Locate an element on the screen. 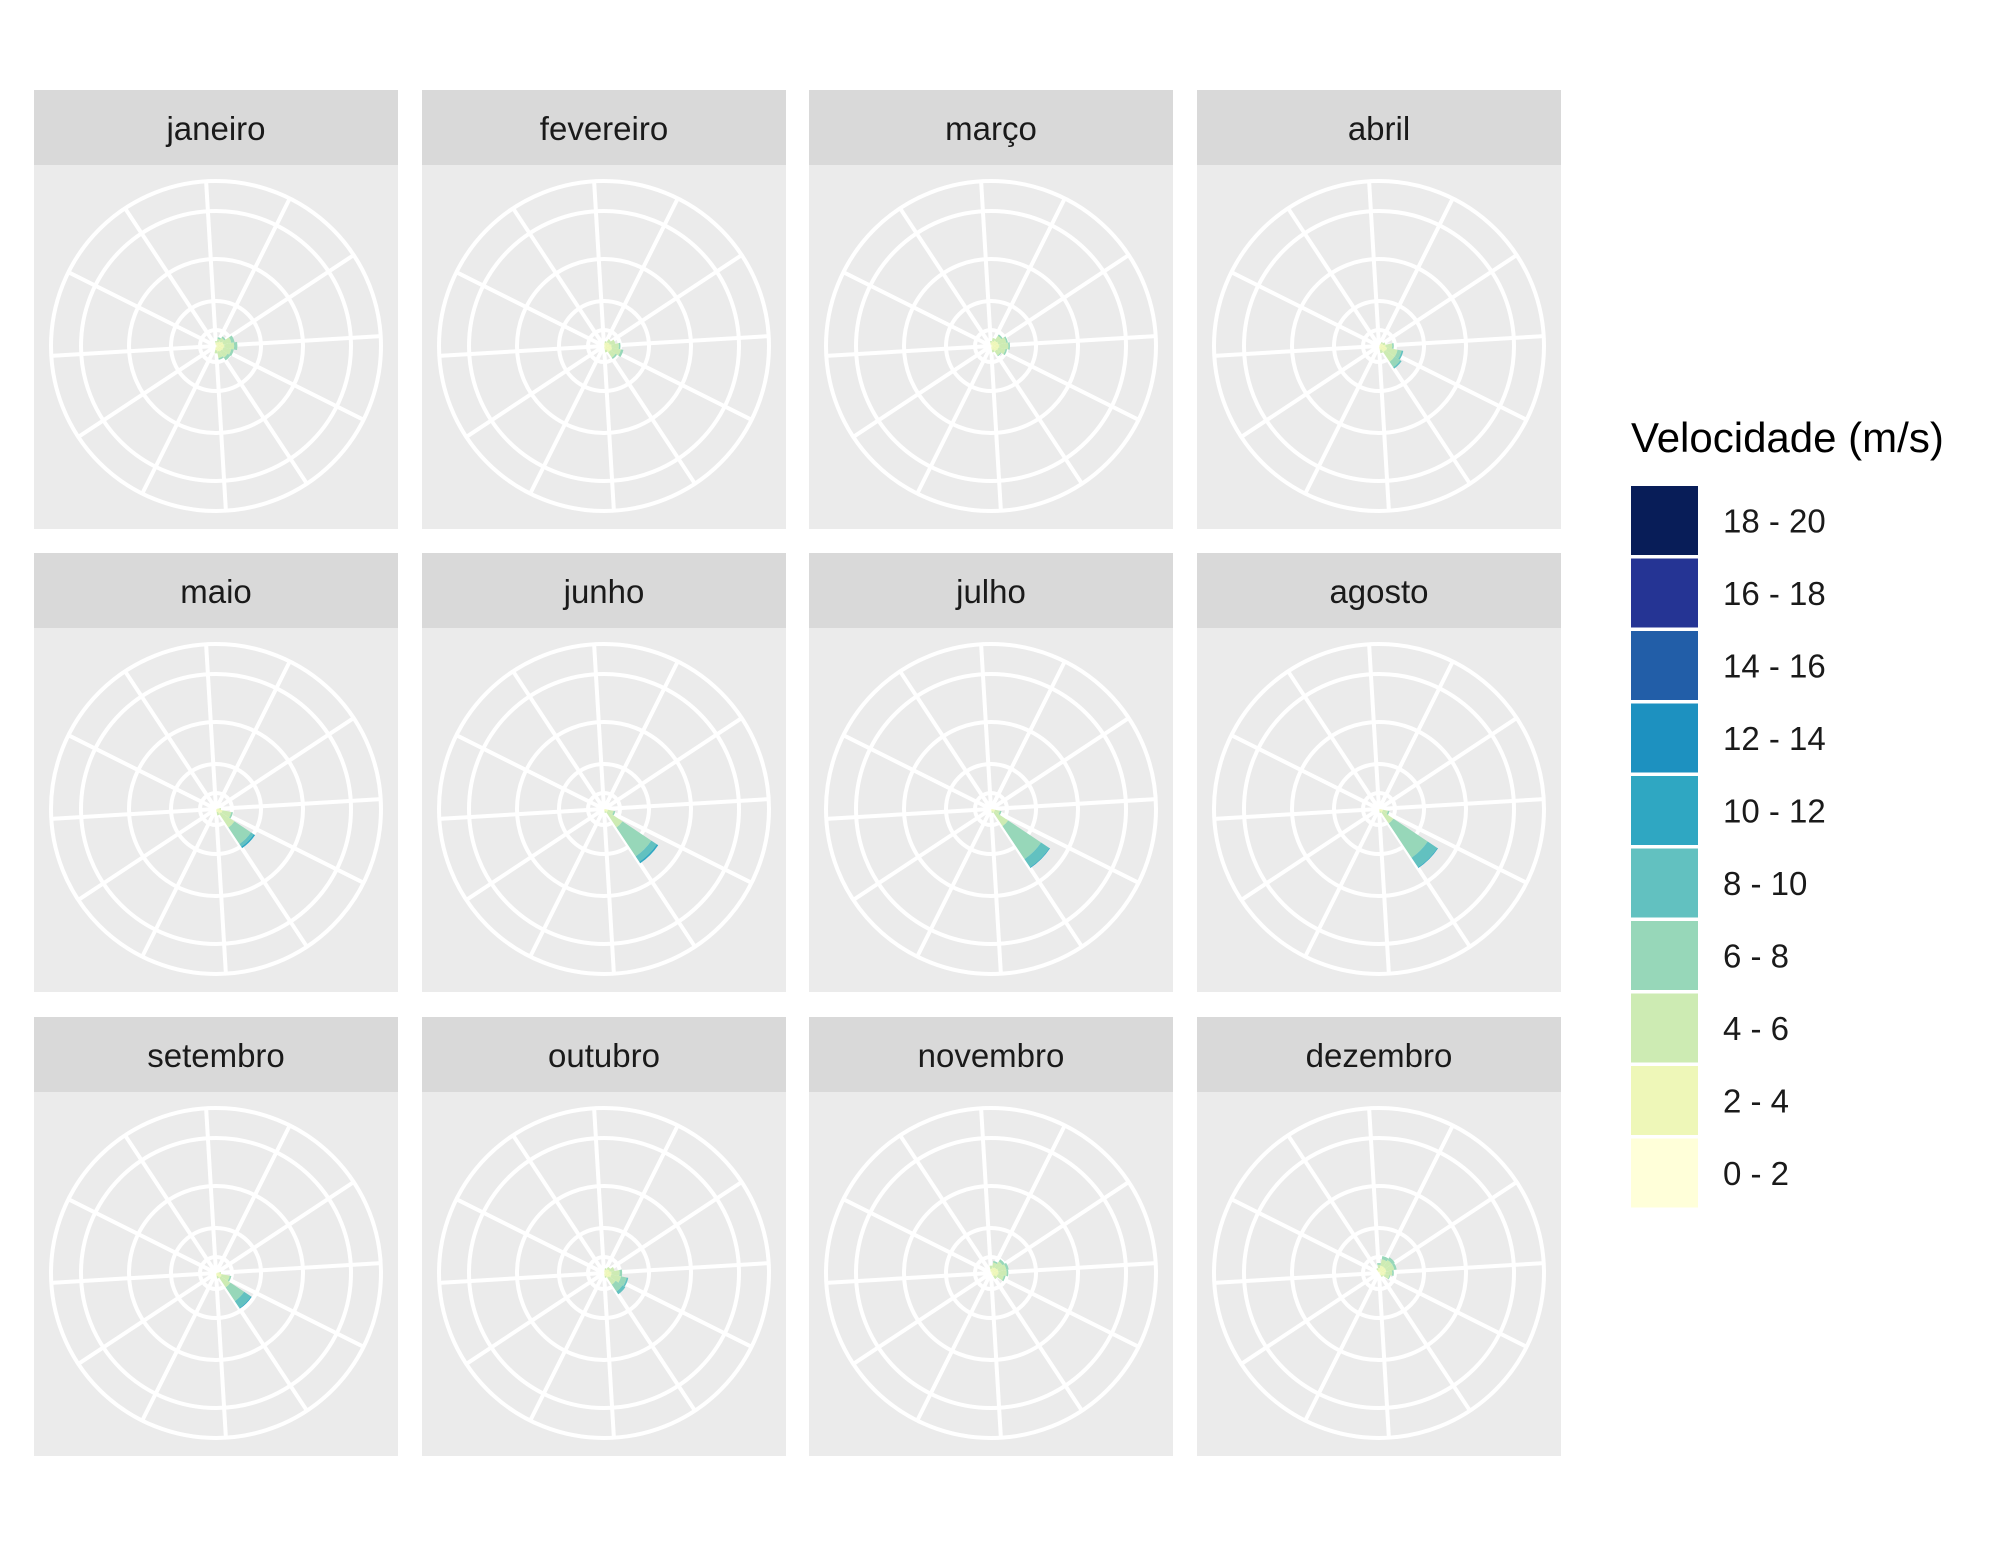  legend-key-label: 16 - 18 is located at coordinates (1774, 593).